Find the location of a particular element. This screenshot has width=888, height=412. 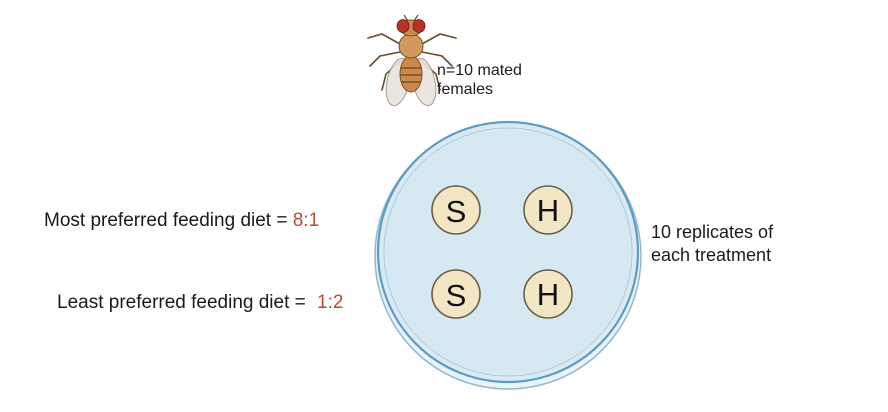

well-s-top: S is located at coordinates (456, 210).